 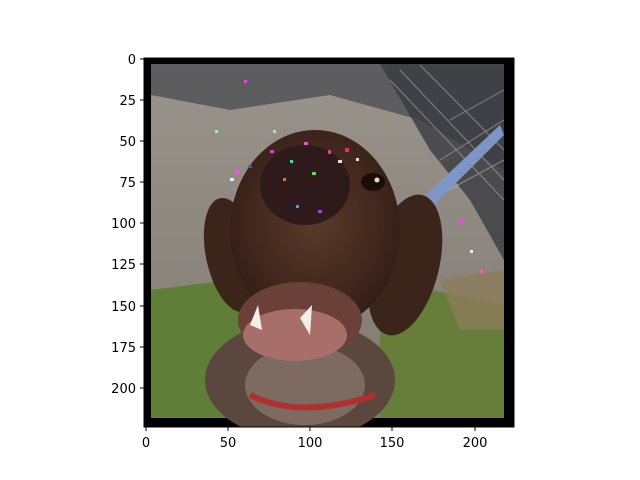 What do you see at coordinates (146, 443) in the screenshot?
I see `x-tick-label: 0` at bounding box center [146, 443].